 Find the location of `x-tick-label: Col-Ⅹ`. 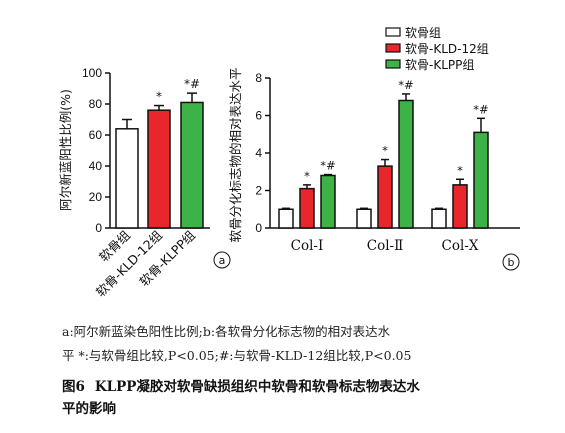

x-tick-label: Col-Ⅹ is located at coordinates (460, 246).